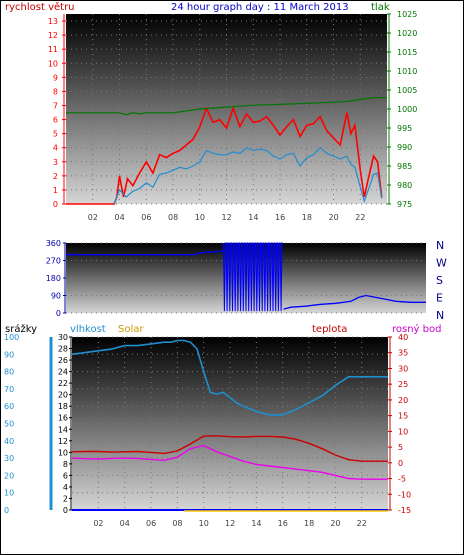  I want to click on rain-y-tick-label: 12, so click(63, 441).